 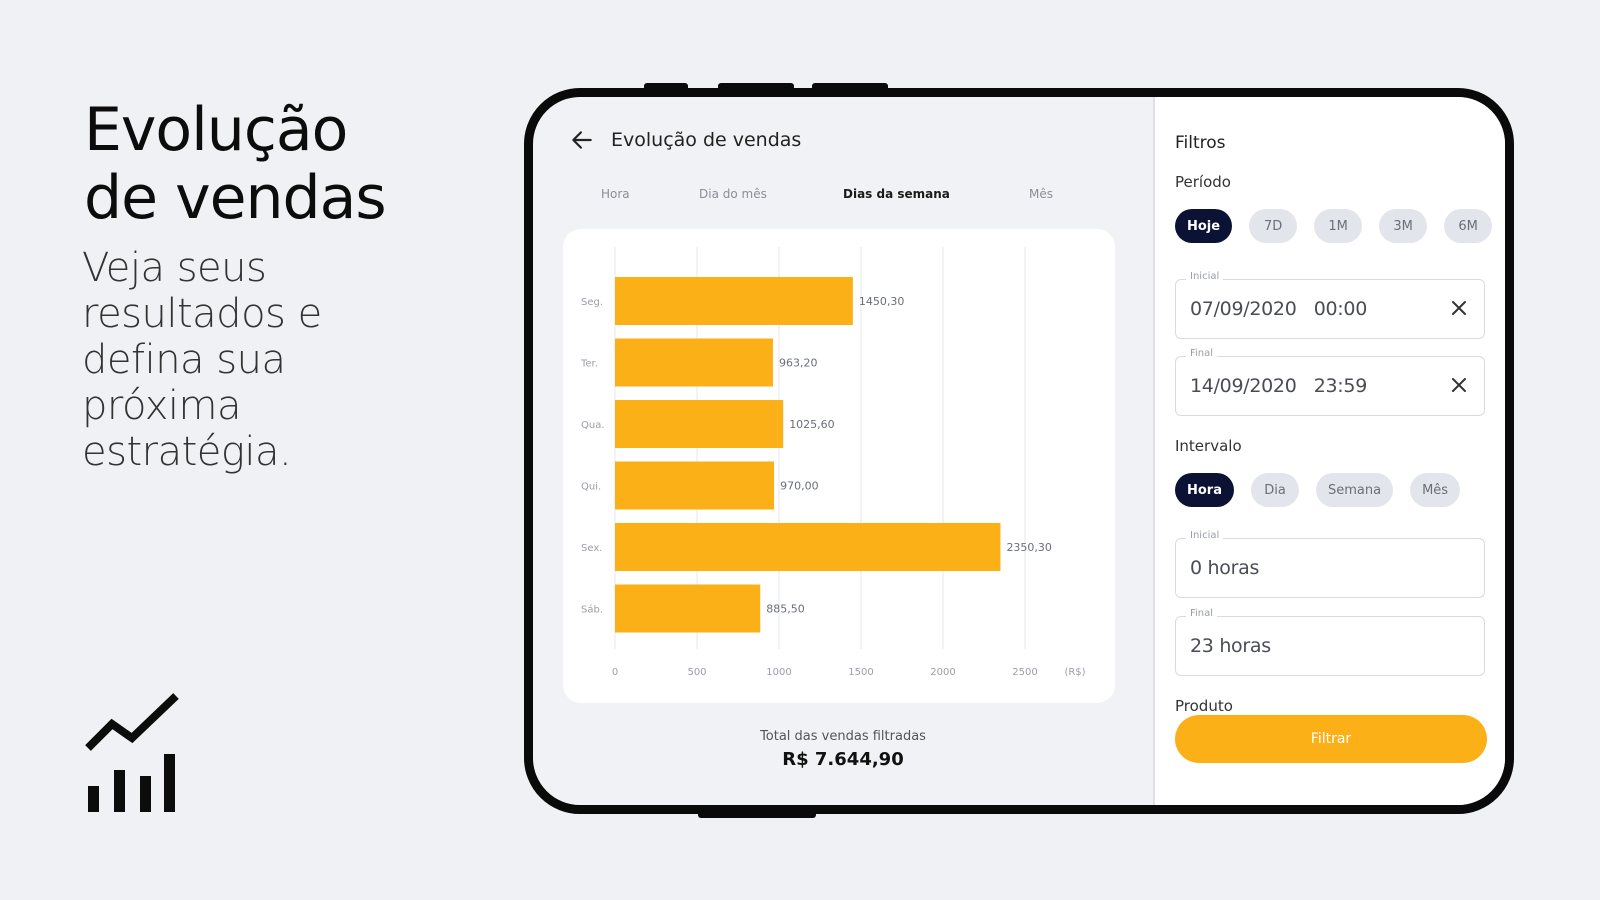 What do you see at coordinates (216, 130) in the screenshot?
I see `promo-title-line1: Evolução` at bounding box center [216, 130].